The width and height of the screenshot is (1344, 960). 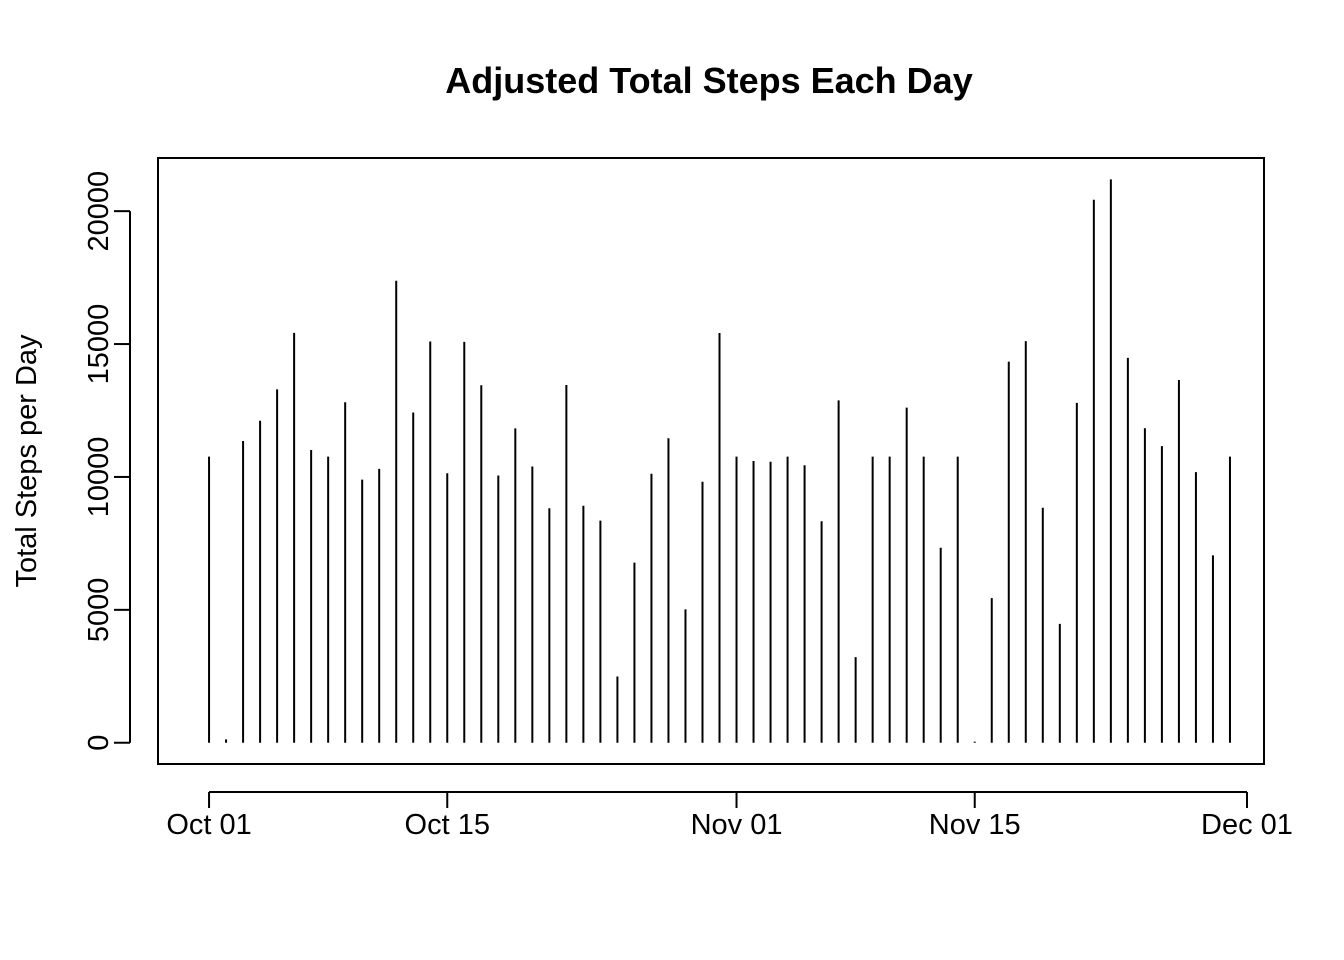 I want to click on x-tick-label: Oct 15, so click(x=447, y=825).